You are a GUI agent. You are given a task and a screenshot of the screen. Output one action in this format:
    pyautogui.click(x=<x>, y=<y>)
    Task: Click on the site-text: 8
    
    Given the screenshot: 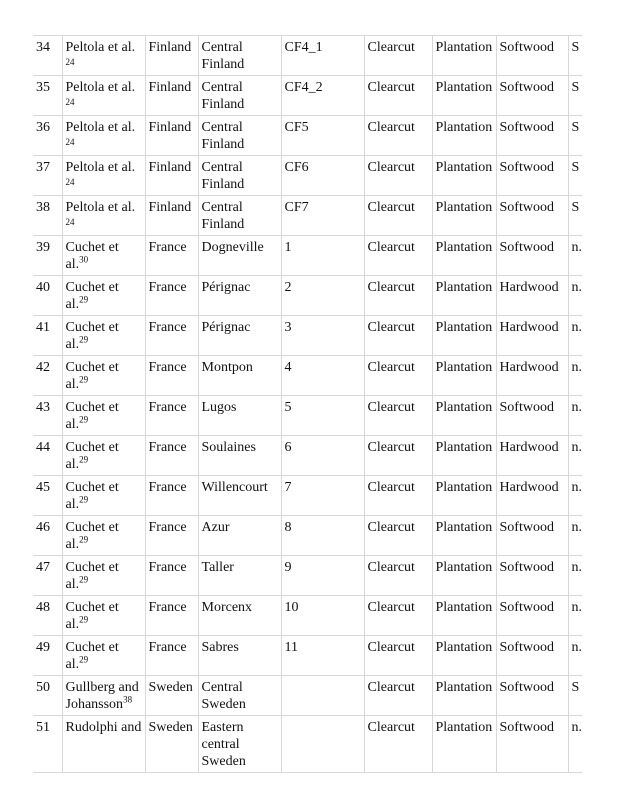 What is the action you would take?
    pyautogui.click(x=288, y=527)
    